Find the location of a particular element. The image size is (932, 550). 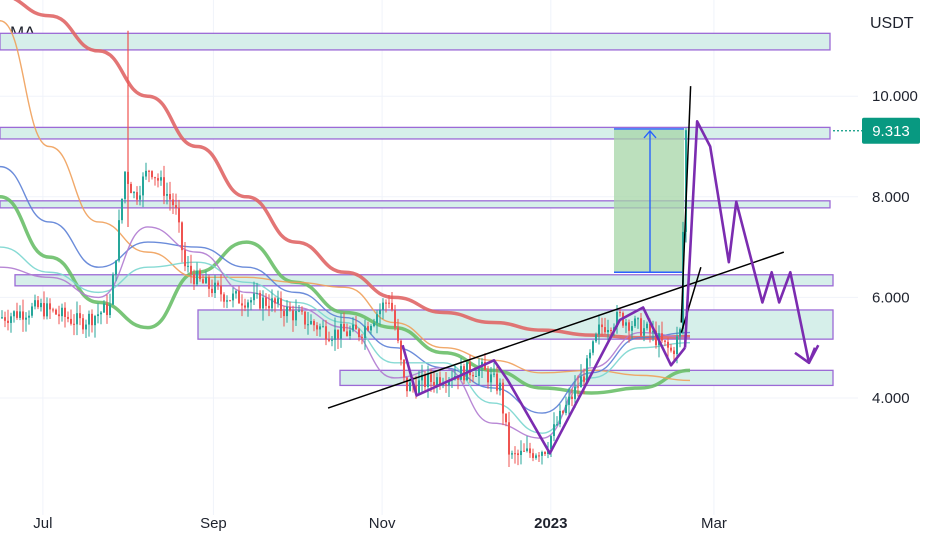

currency-label: USDT is located at coordinates (892, 23).